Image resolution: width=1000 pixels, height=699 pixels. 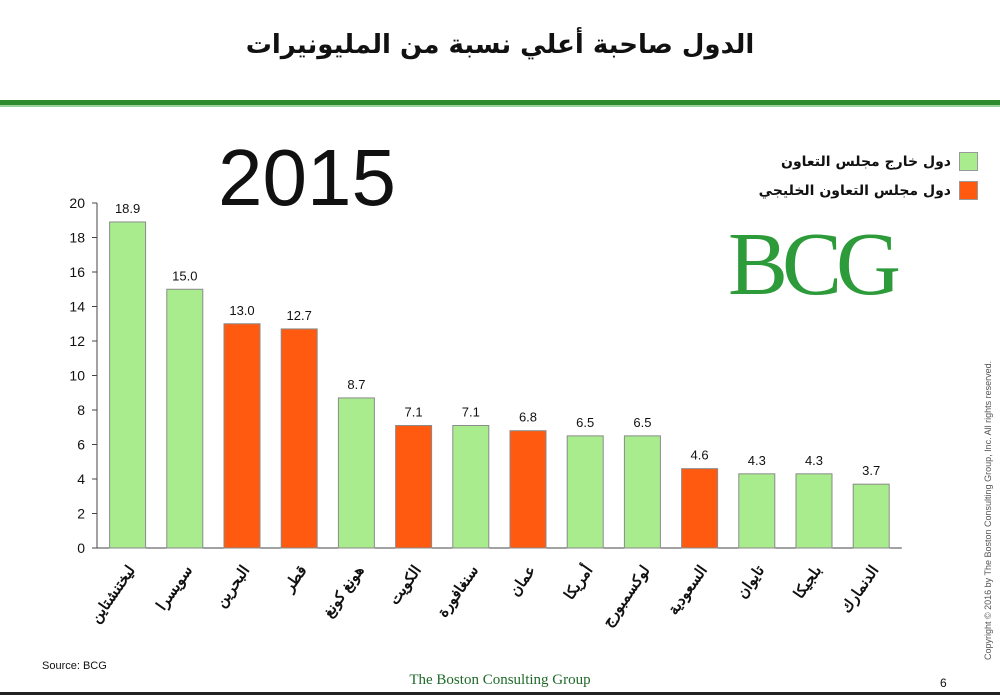 I want to click on category-label: السعودية, so click(x=688, y=591).